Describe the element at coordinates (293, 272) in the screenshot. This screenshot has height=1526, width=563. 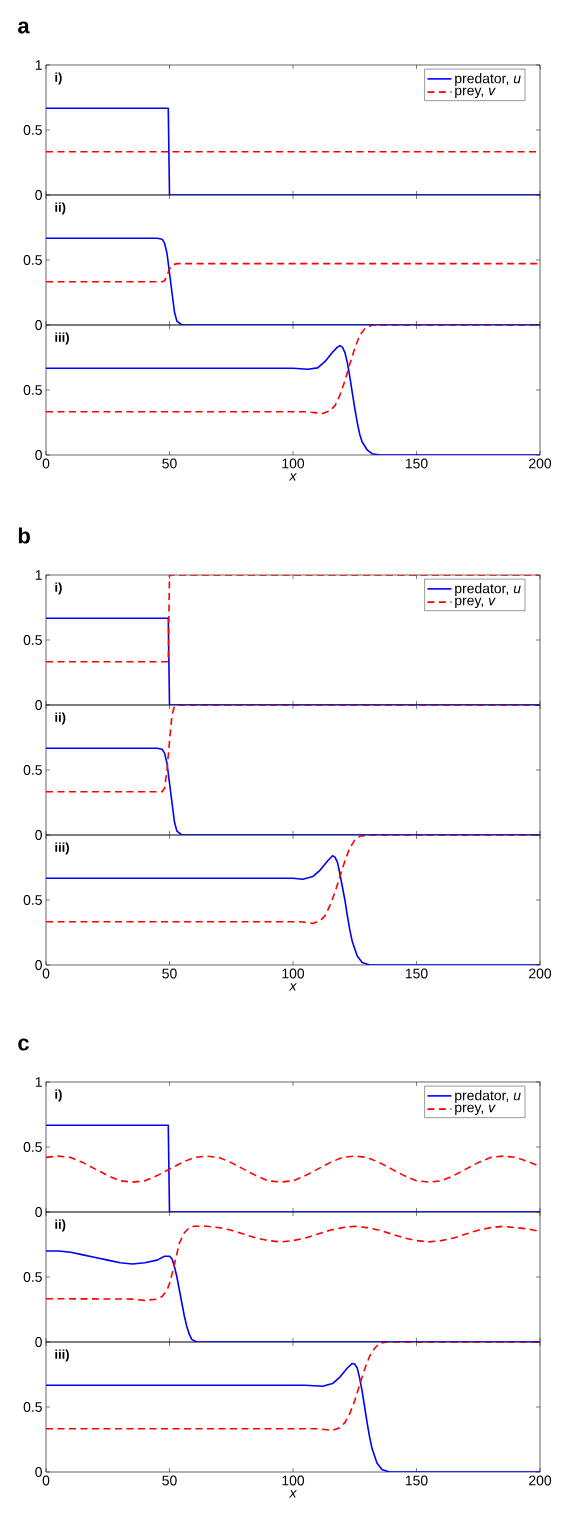
I see `line-series` at that location.